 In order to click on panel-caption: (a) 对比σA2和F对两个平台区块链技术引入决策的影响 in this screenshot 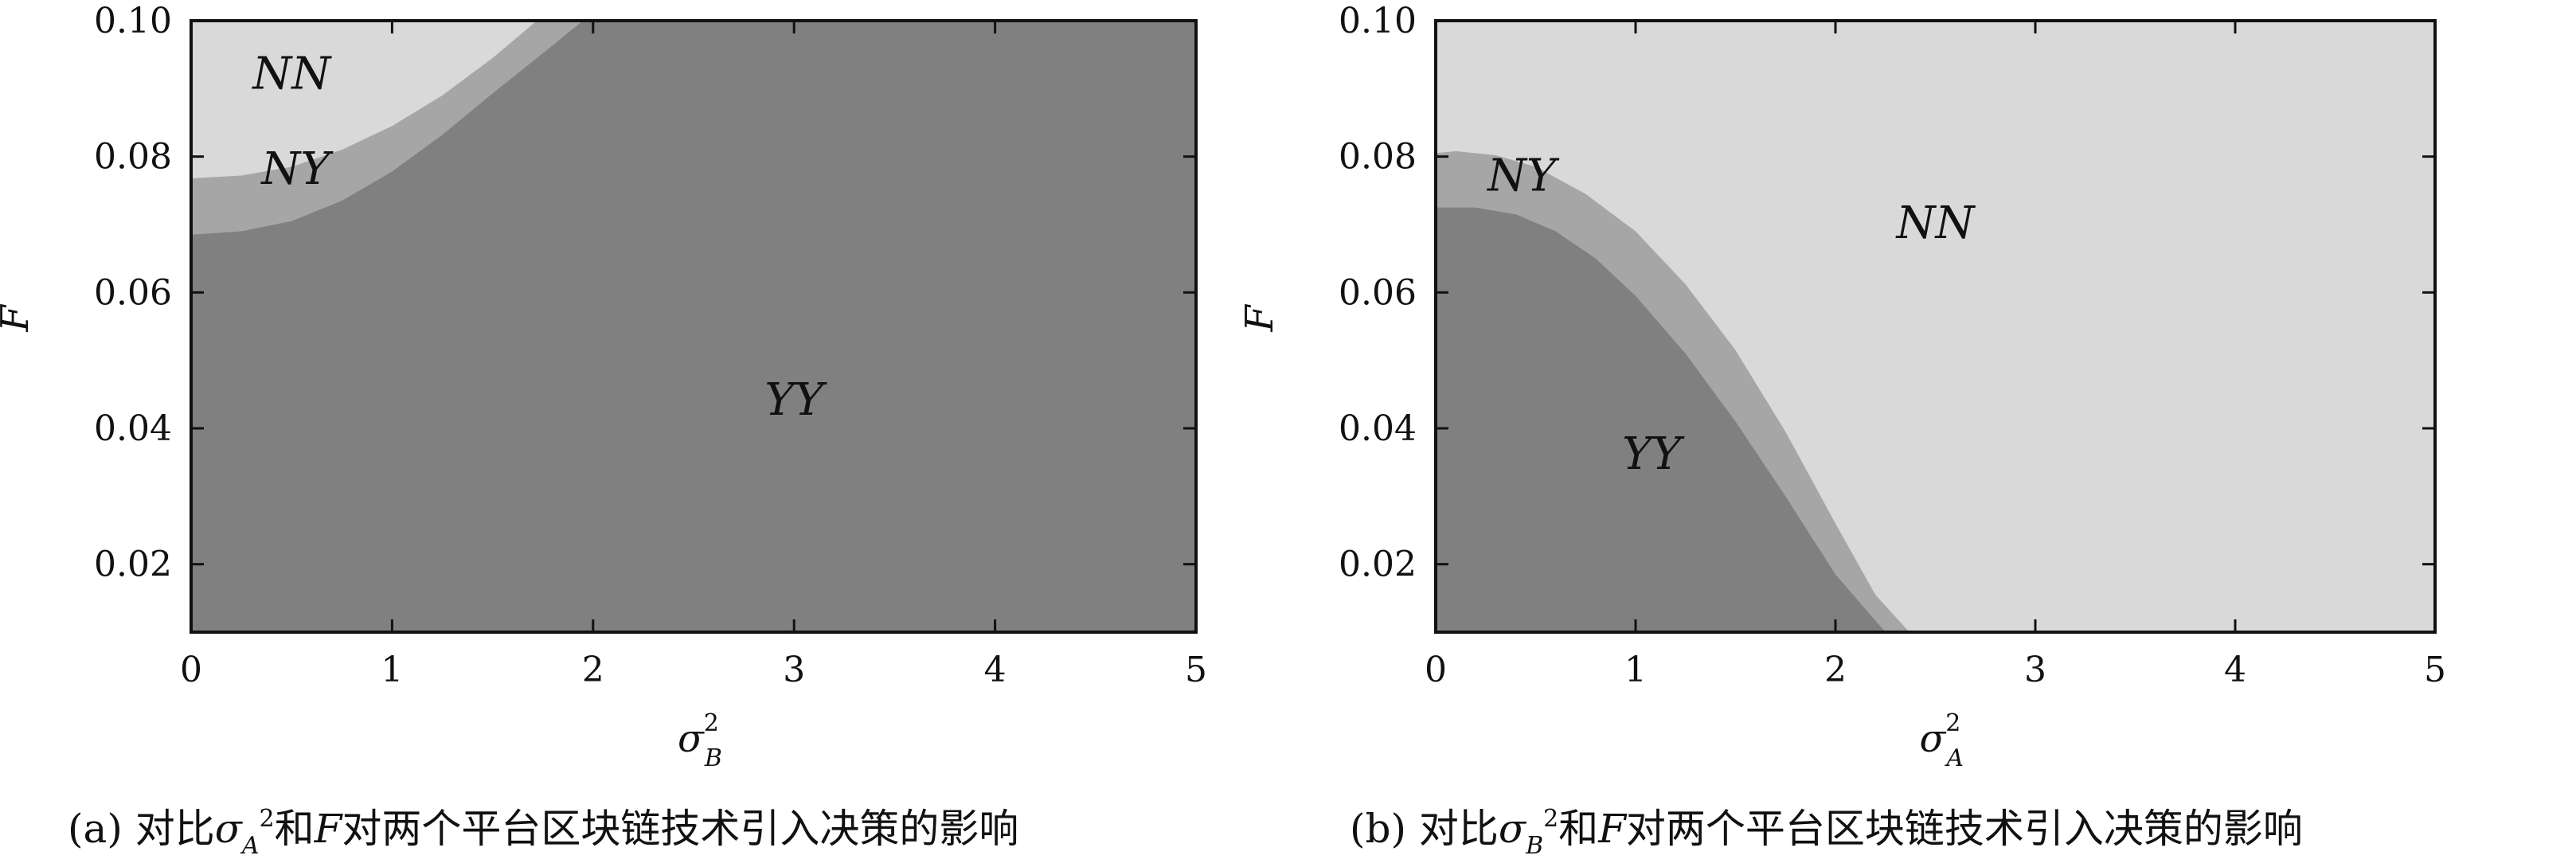, I will do `click(543, 832)`.